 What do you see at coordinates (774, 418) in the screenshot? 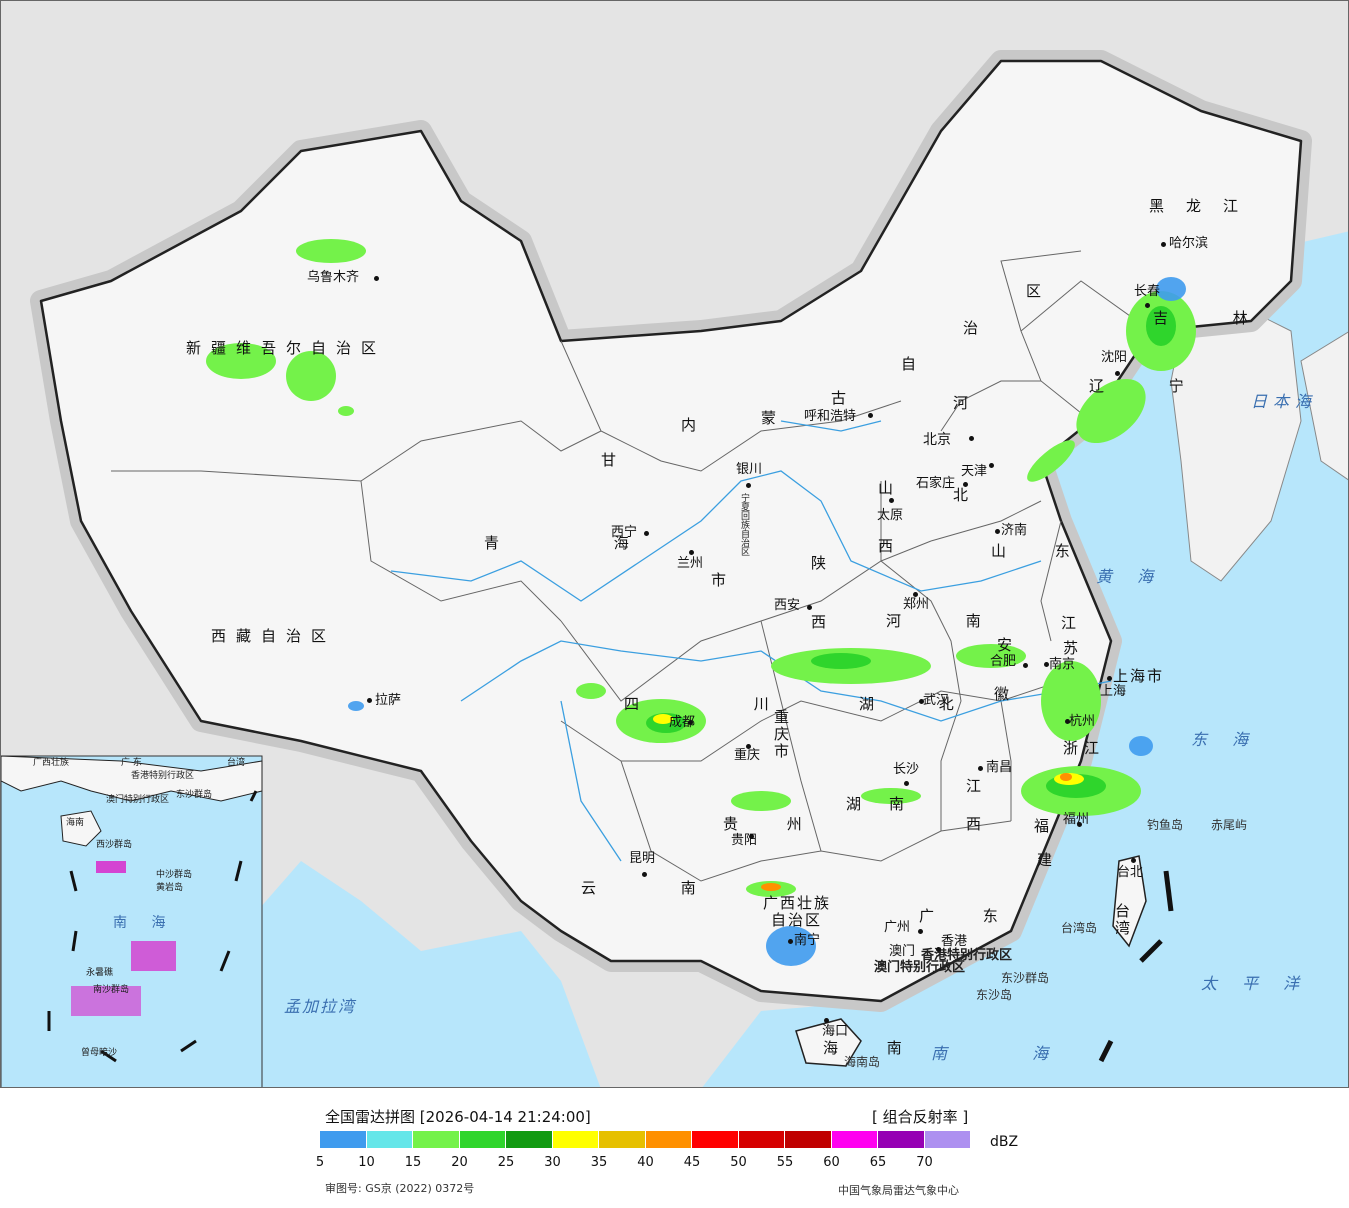
I see `province-neimenggu-b: 蒙` at bounding box center [774, 418].